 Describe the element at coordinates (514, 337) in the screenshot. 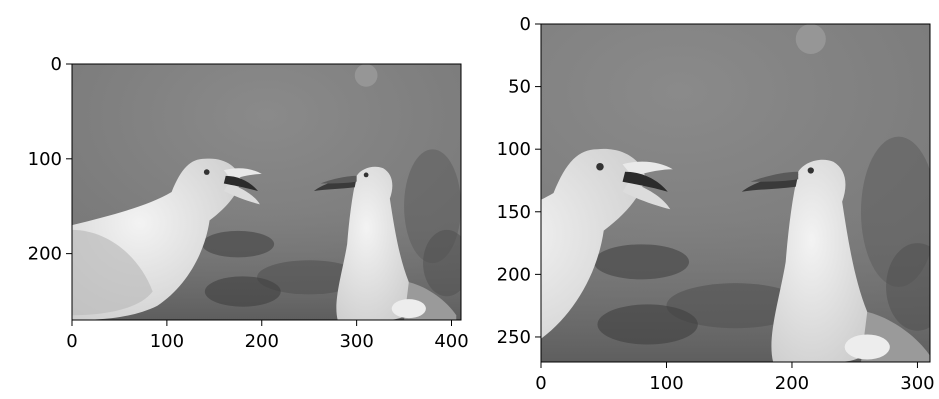

I see `y-tick-label: 250` at that location.